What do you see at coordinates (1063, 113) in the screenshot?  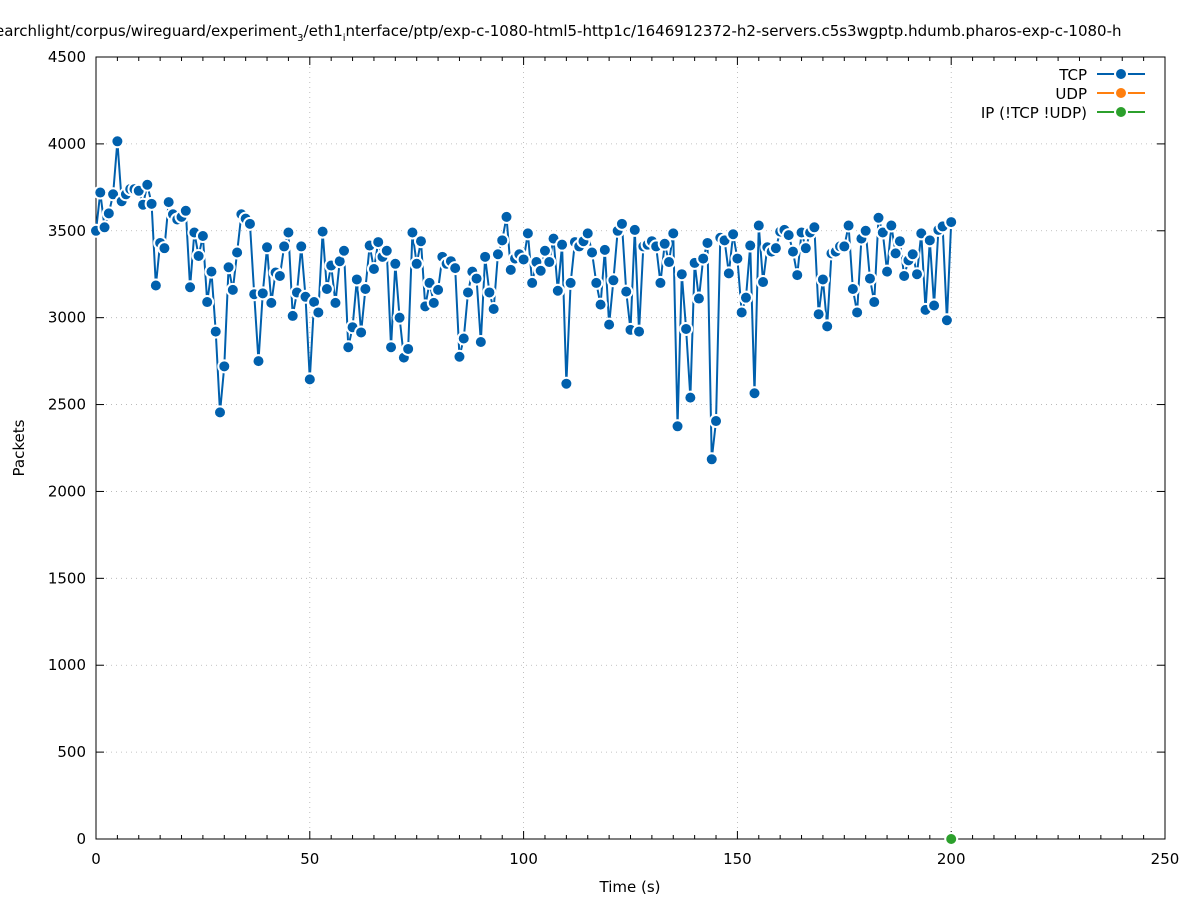 I see `legend-entry-ip: IP (!TCP !UDP)` at bounding box center [1063, 113].